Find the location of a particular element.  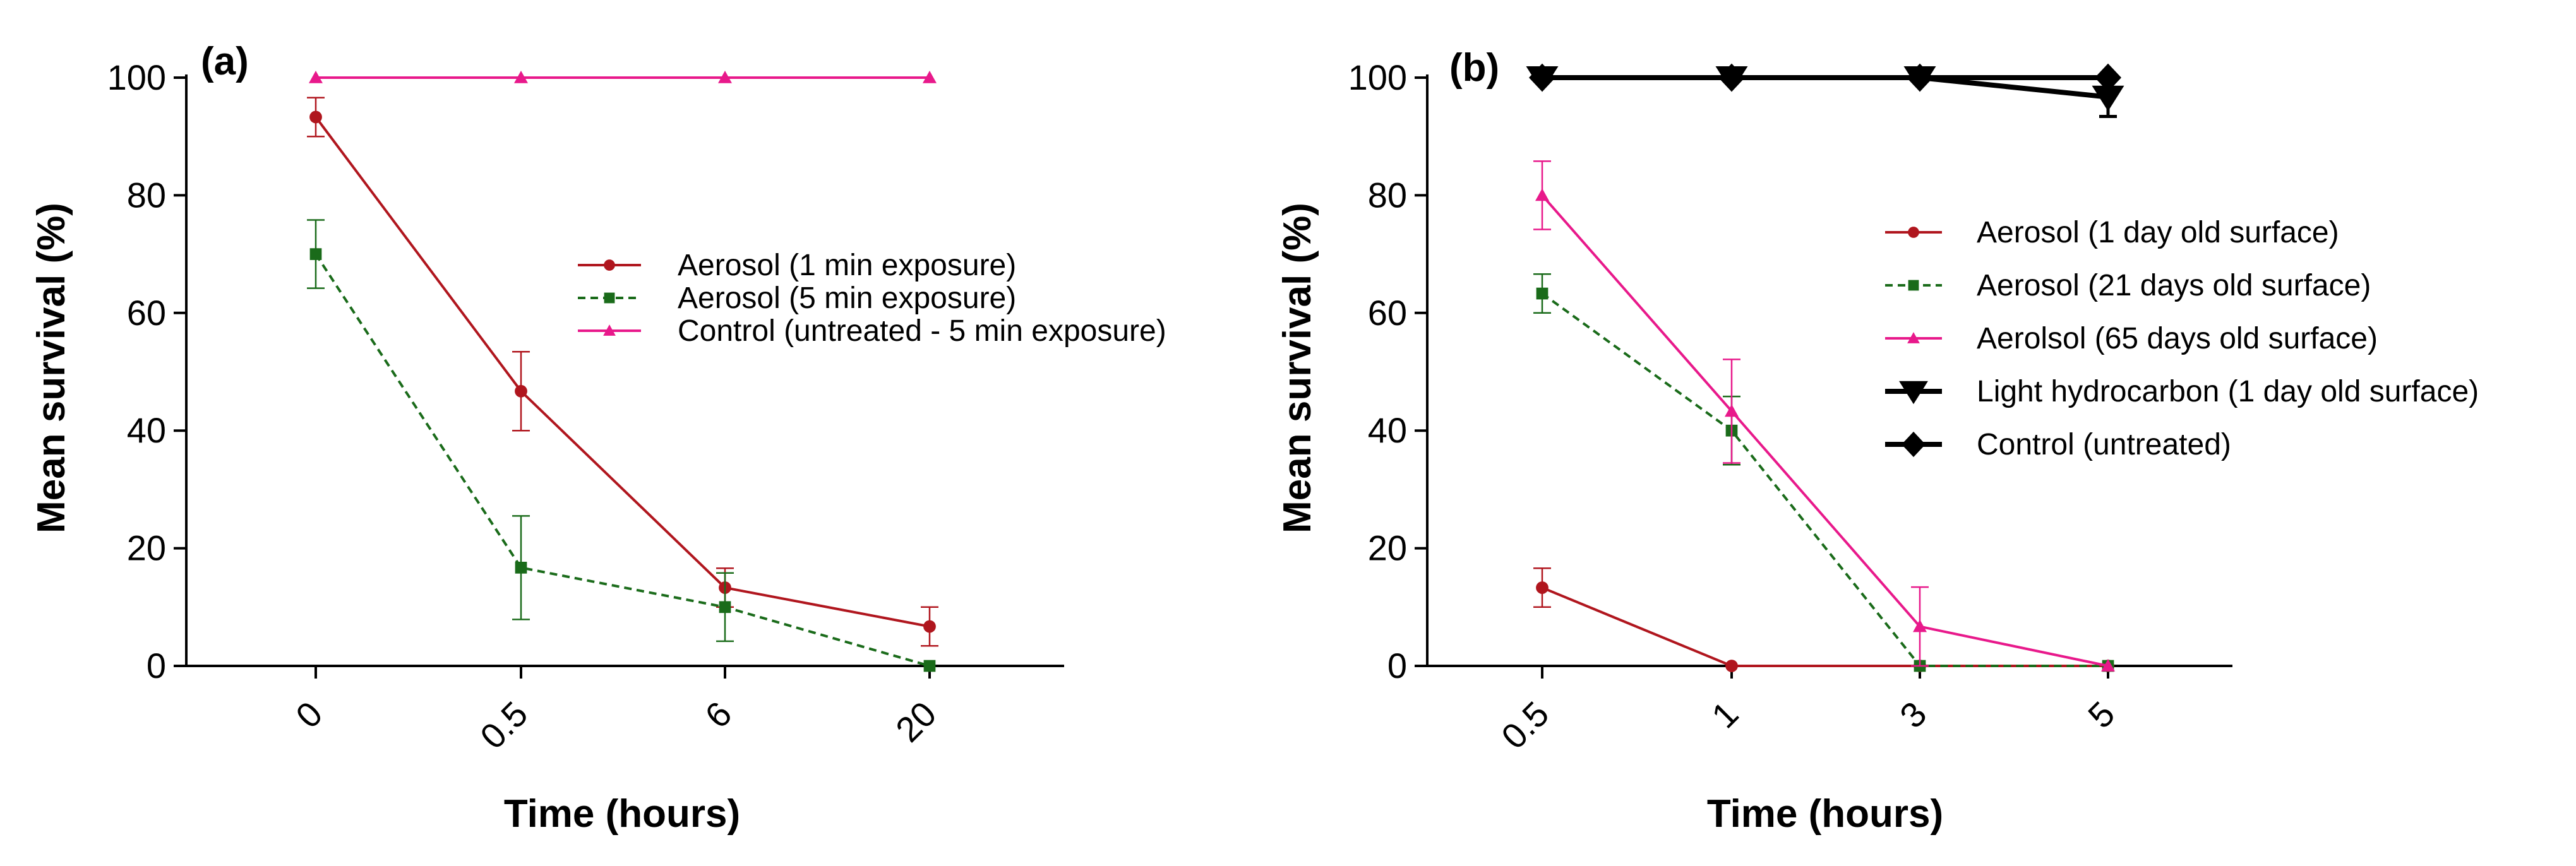

legend-label: Aerolsol (65 days old surface) is located at coordinates (2177, 338).